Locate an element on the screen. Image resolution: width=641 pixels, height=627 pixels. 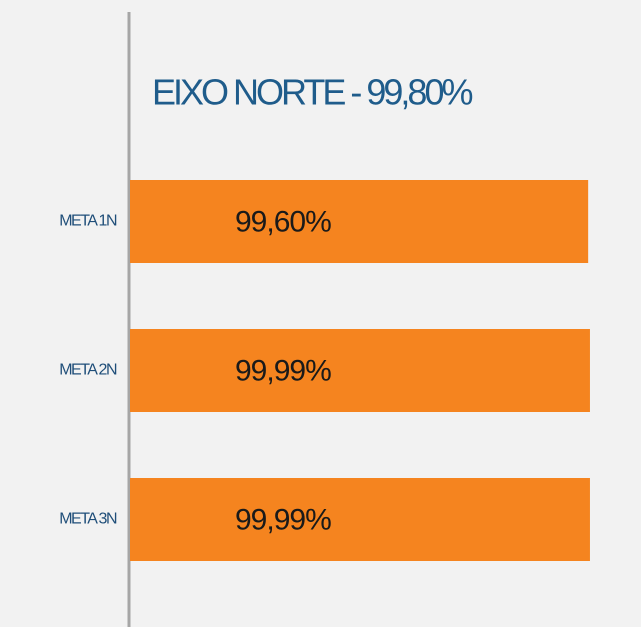
category-label: META 1N is located at coordinates (88, 221).